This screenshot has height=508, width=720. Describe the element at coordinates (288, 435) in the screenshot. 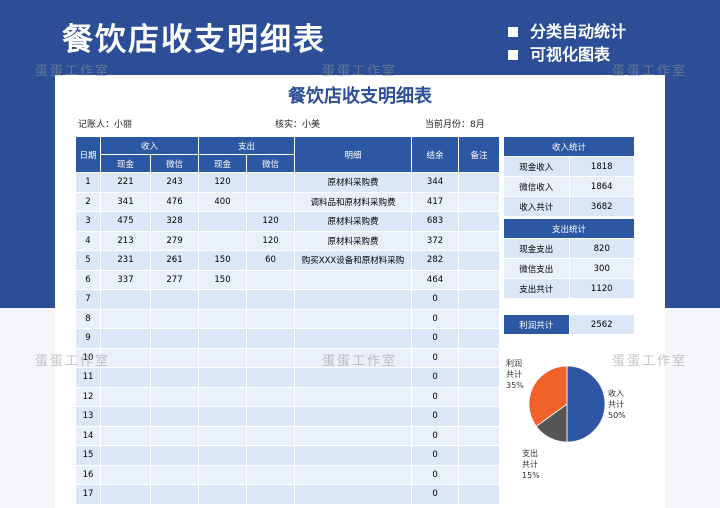

I see `data-row: 14 0` at that location.